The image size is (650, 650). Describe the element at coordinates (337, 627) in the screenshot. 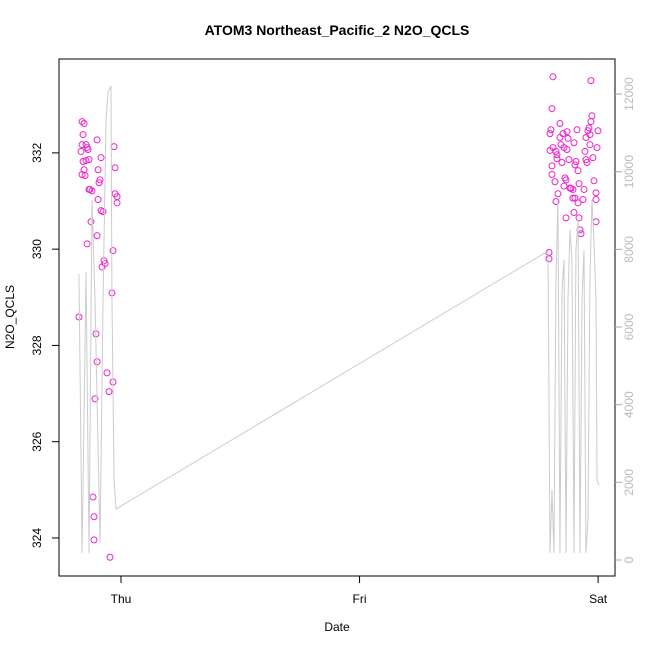

I see `x-axis-label: Date` at that location.